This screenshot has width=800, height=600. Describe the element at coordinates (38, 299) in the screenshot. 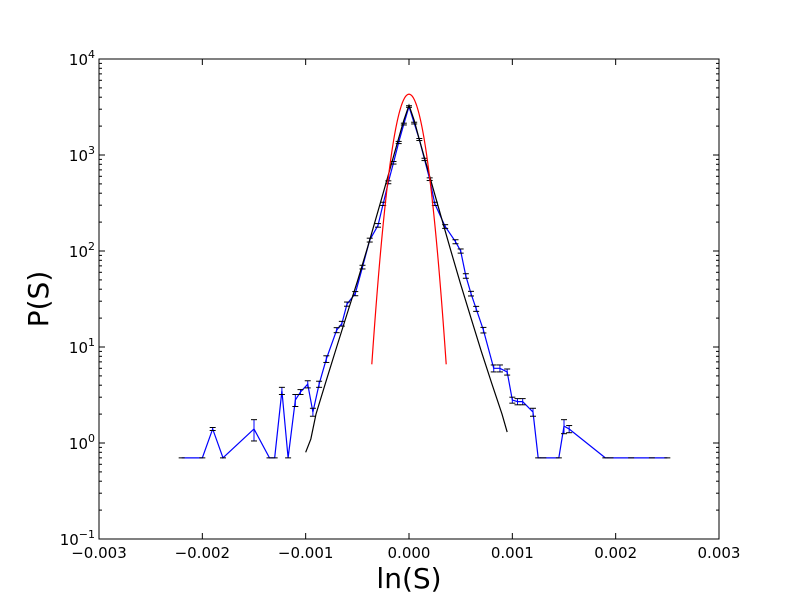

I see `y-axis-label: P(S)` at that location.